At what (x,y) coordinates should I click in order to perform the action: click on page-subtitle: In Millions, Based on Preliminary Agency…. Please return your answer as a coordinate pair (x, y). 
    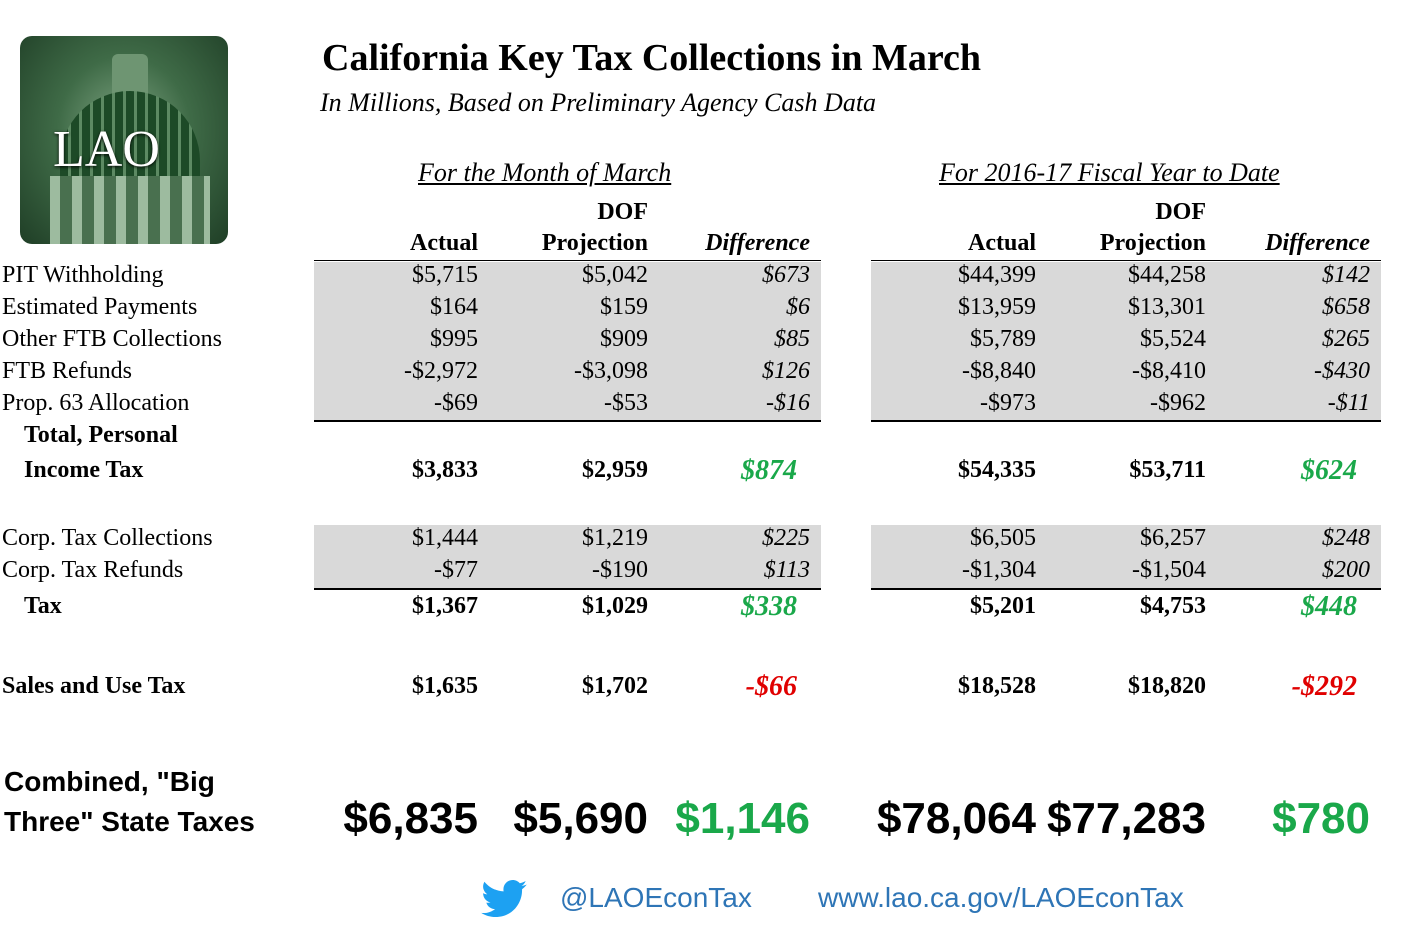
    Looking at the image, I should click on (598, 102).